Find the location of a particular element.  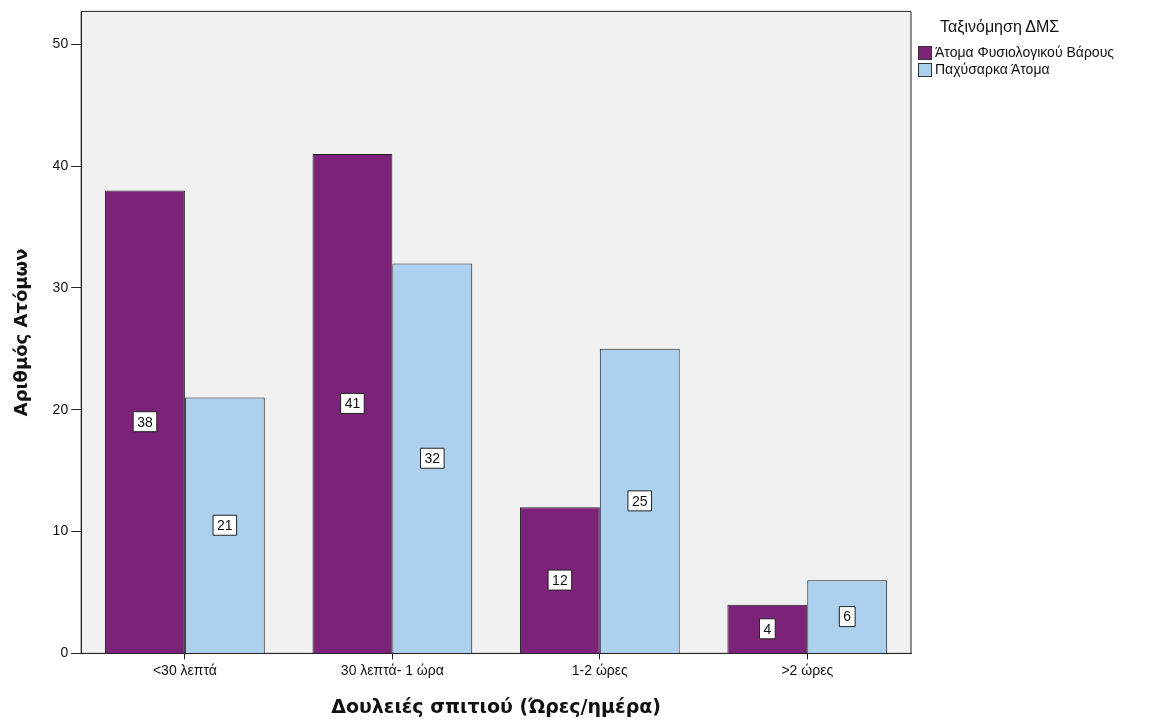

y-tick-label: 30 is located at coordinates (60, 286).